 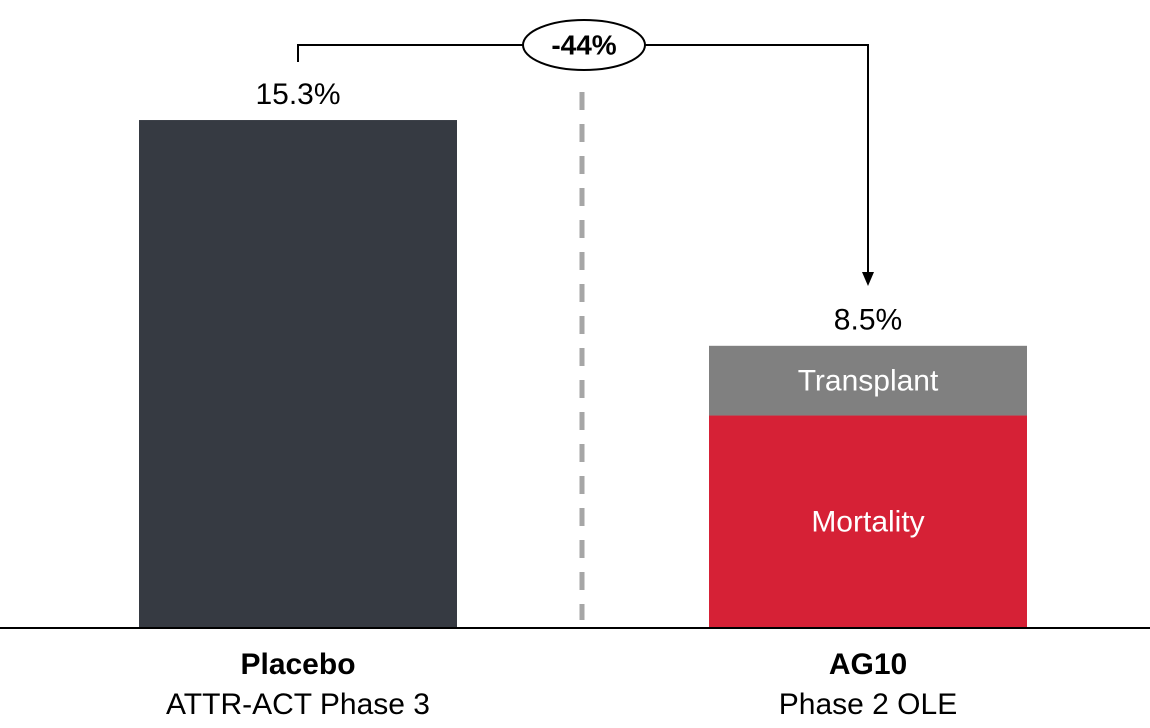 I want to click on category-sublabel: ATTR-ACT Phase 3, so click(x=298, y=704).